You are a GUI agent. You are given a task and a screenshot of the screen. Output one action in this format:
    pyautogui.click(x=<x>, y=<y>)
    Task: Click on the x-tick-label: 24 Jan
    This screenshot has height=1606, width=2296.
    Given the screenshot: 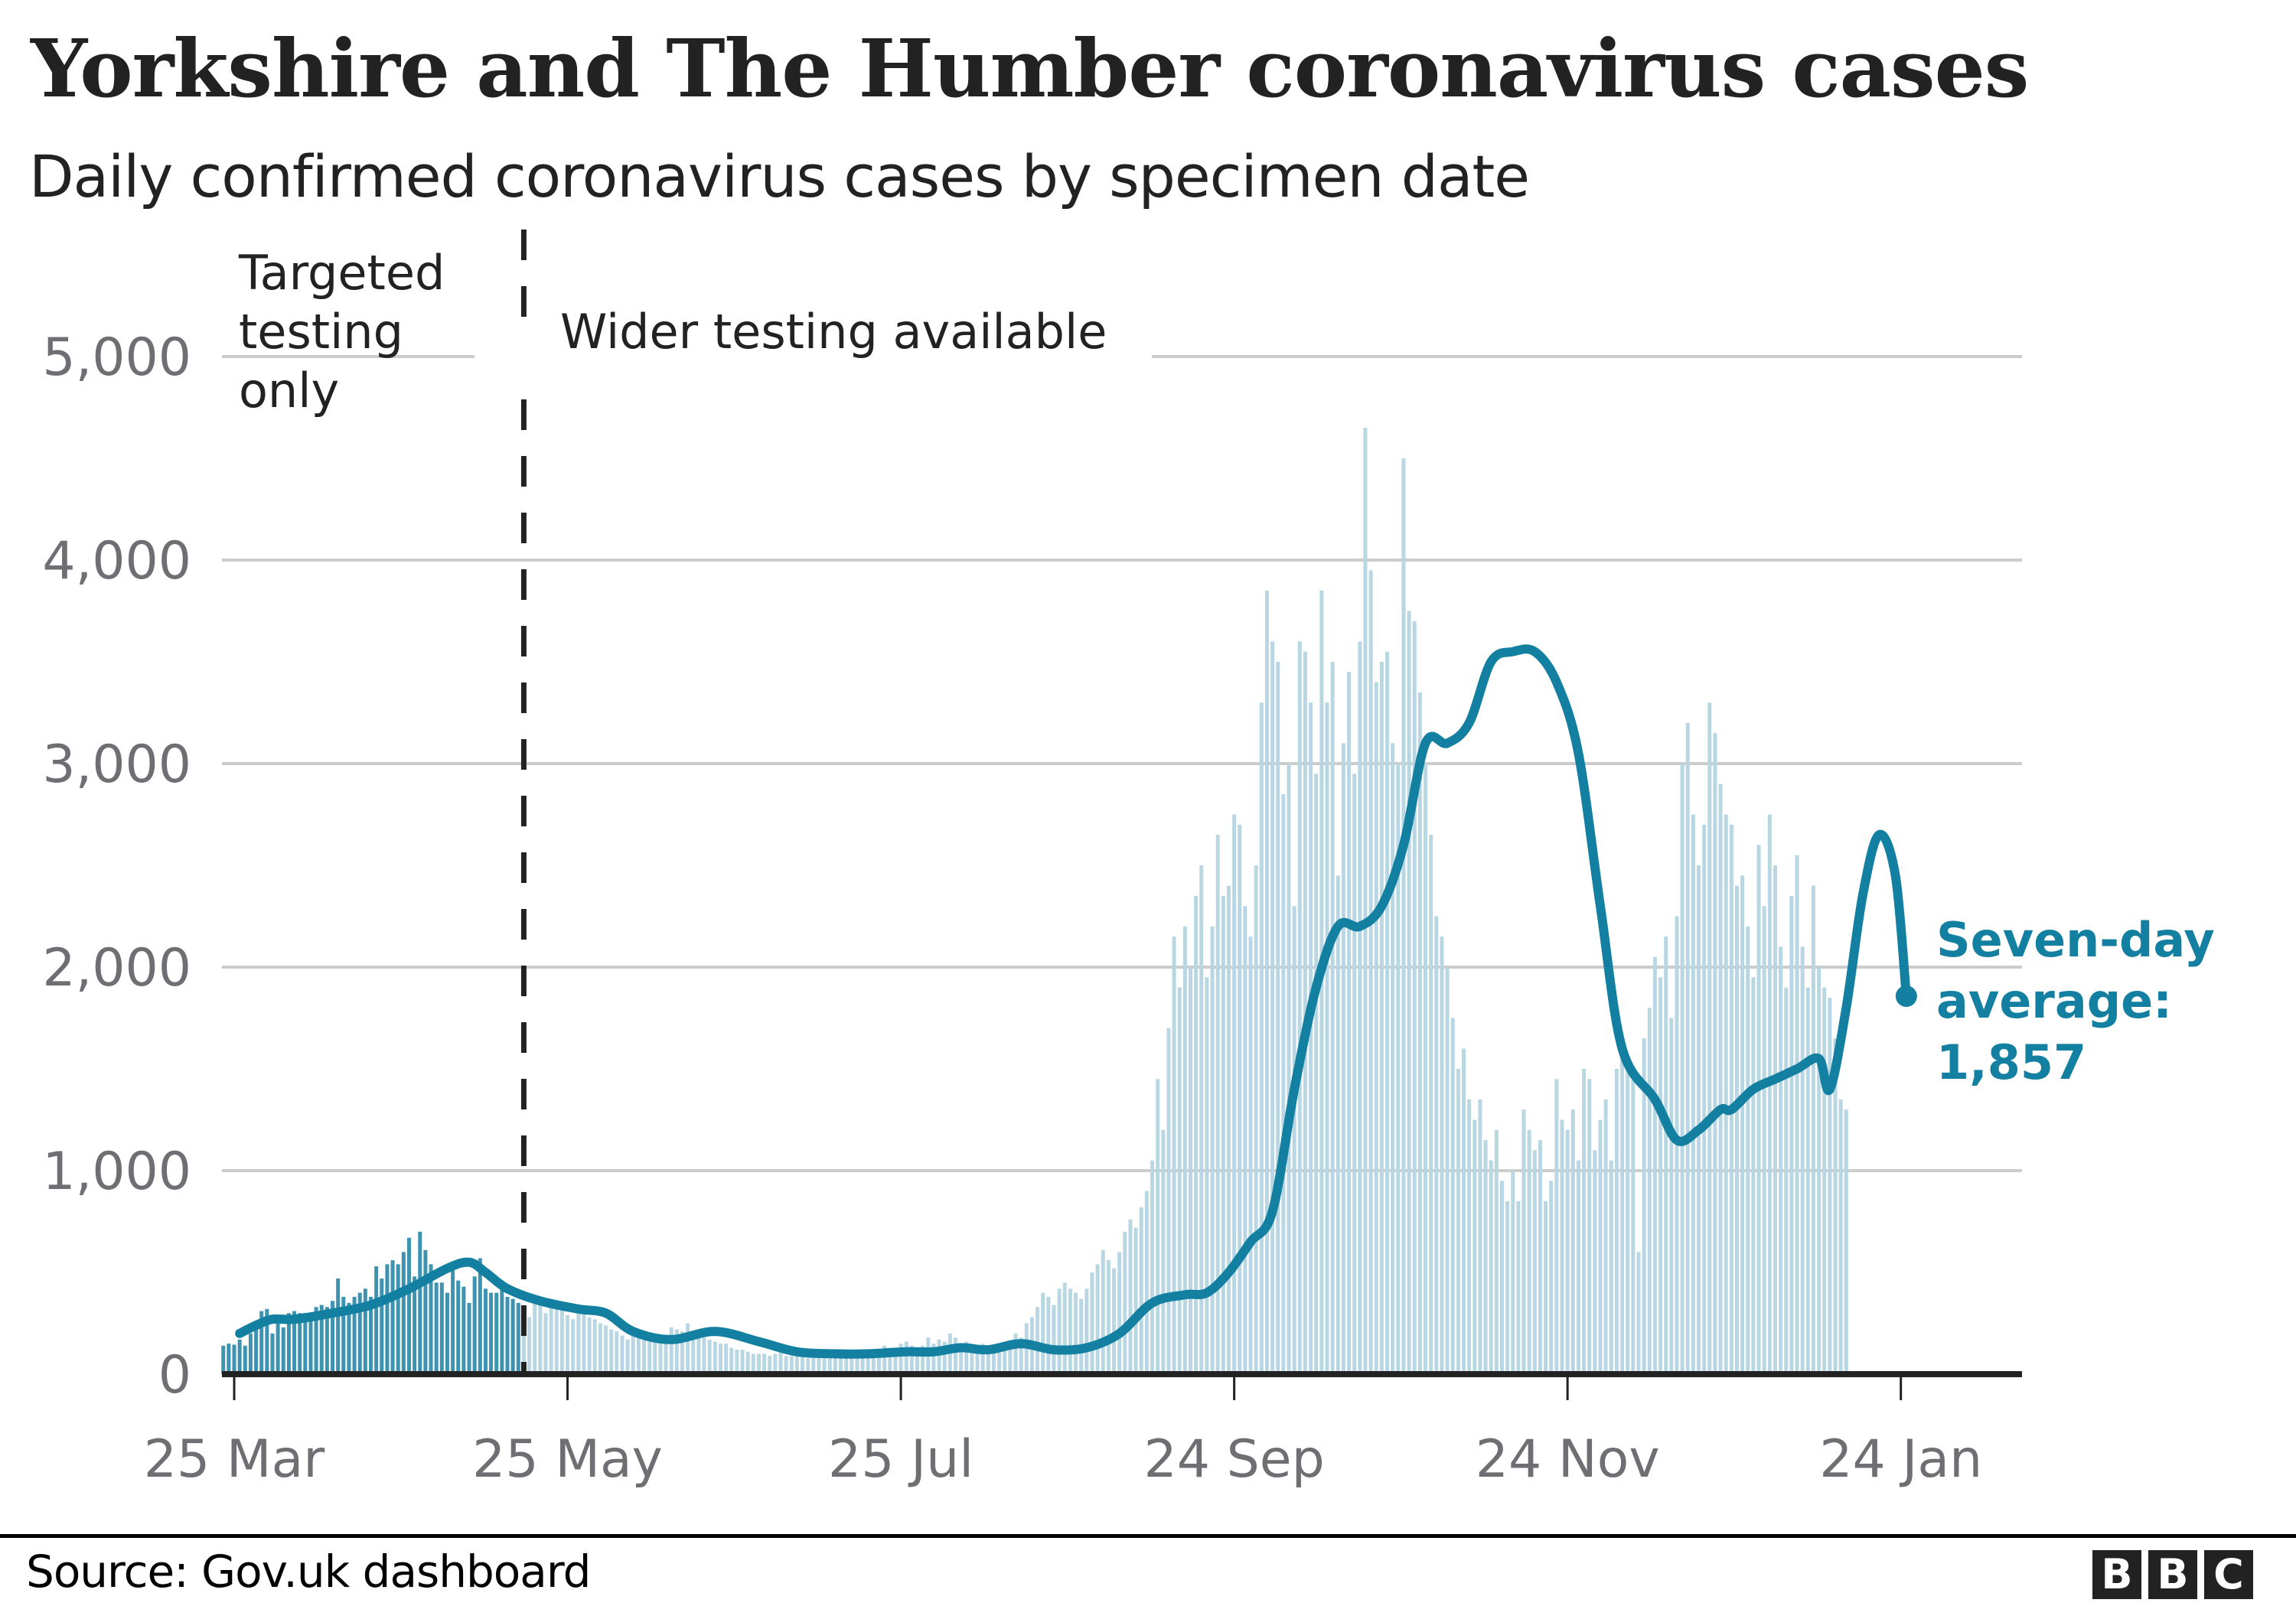 What is the action you would take?
    pyautogui.click(x=1900, y=1459)
    